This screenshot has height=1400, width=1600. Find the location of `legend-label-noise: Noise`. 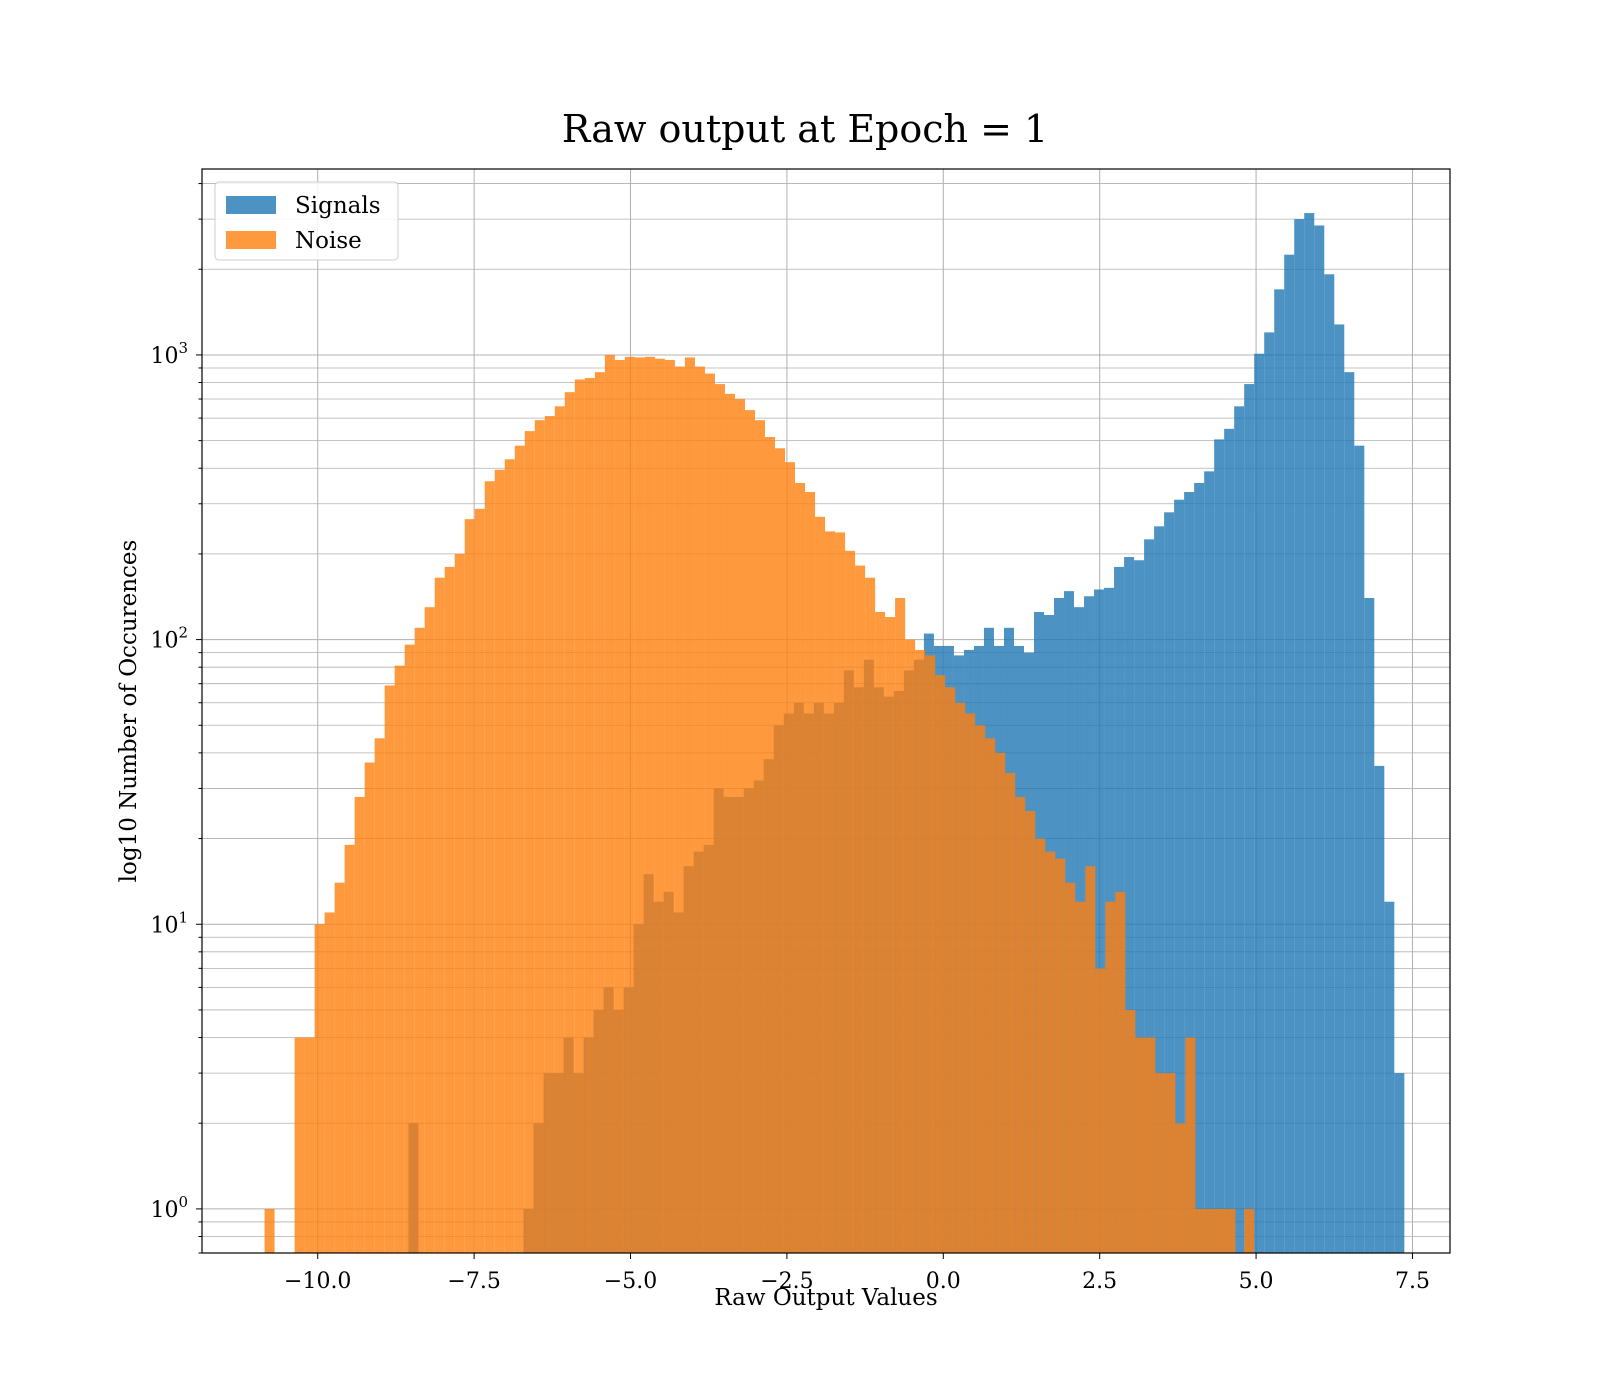

legend-label-noise: Noise is located at coordinates (328, 241).